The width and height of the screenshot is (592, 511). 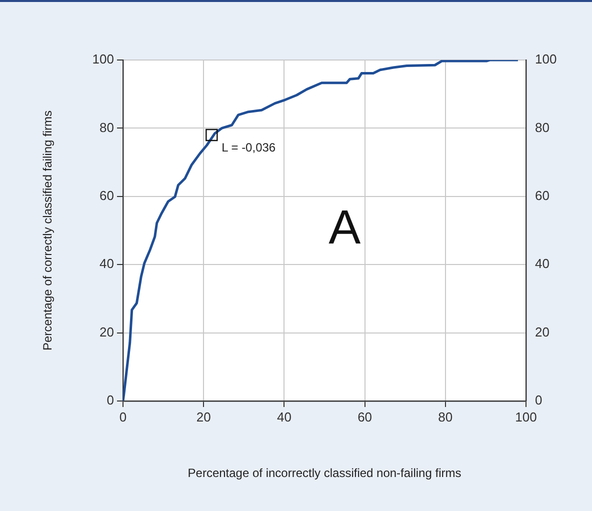 I want to click on y2-tick-label: 0, so click(x=538, y=400).